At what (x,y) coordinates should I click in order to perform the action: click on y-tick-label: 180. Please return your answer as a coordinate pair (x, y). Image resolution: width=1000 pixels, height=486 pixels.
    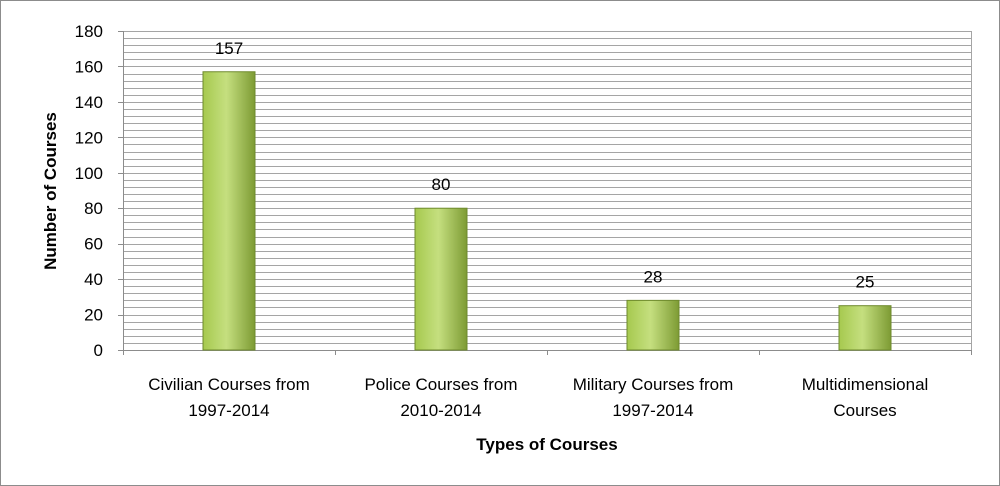
    Looking at the image, I should click on (89, 31).